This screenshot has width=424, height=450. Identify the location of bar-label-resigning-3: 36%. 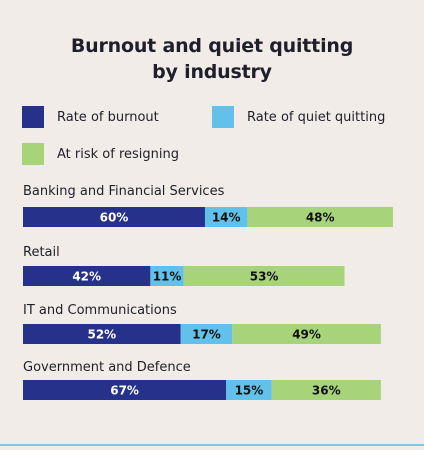
(326, 391).